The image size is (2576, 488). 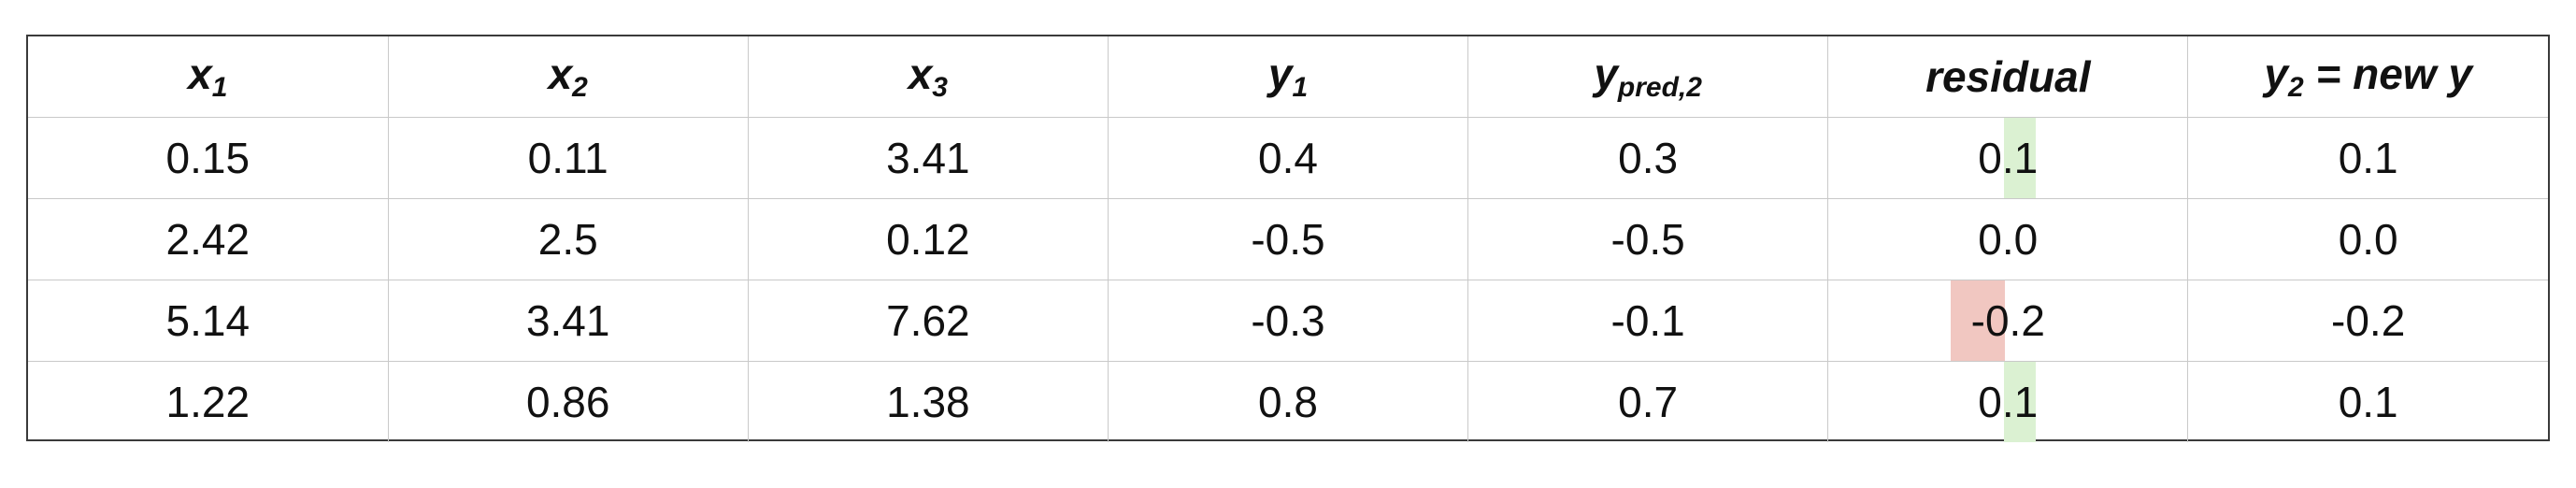 What do you see at coordinates (219, 87) in the screenshot?
I see `header-x1-subscript: 1` at bounding box center [219, 87].